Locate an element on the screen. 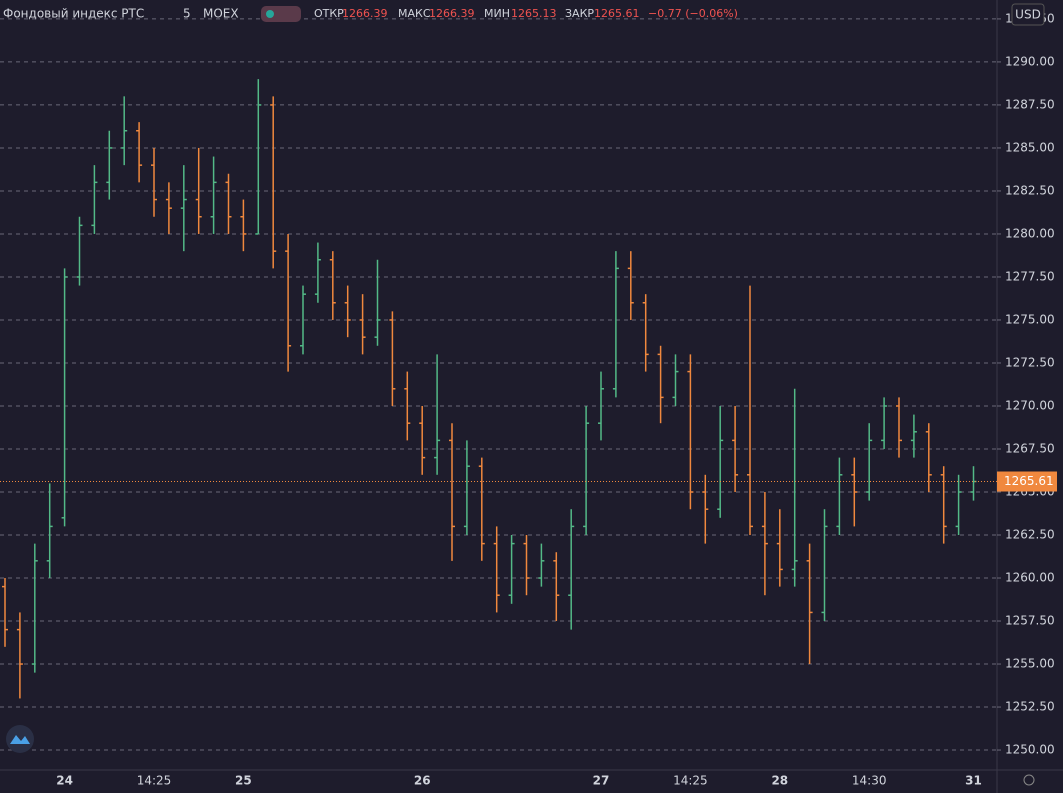 The image size is (1063, 793). x-tick-label: 27 is located at coordinates (601, 781).